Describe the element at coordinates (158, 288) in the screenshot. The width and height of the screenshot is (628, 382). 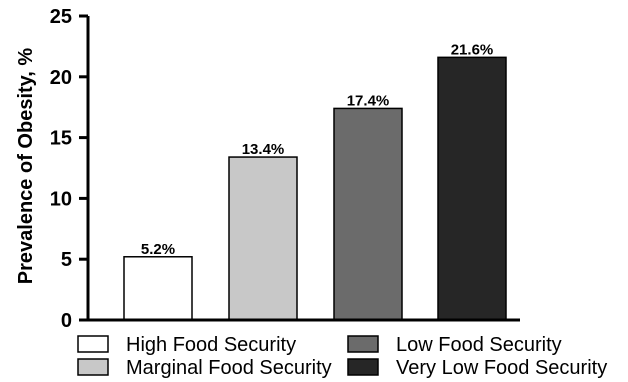
I see `bar-high-food-security` at that location.